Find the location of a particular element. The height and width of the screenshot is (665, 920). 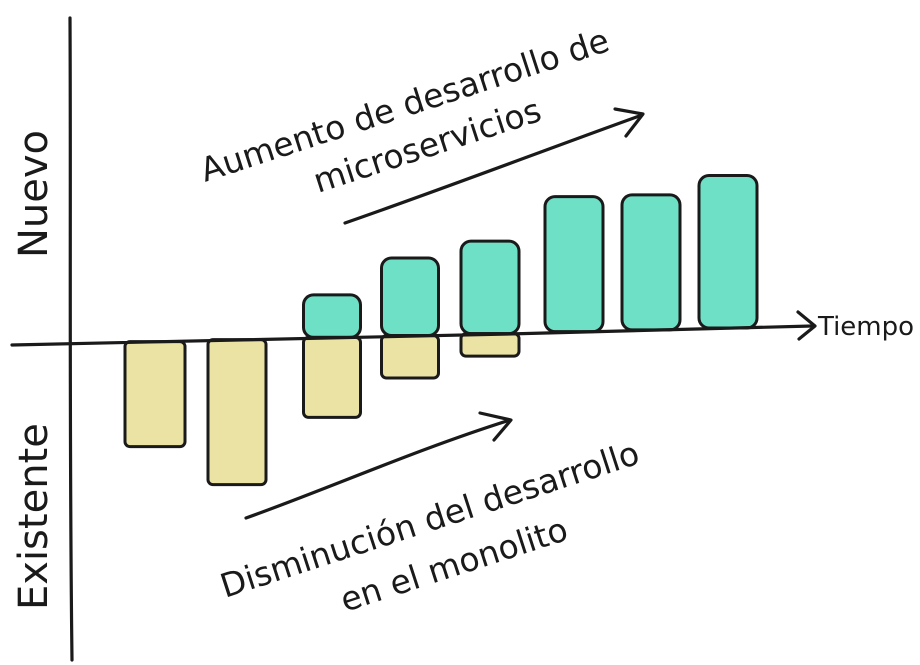

x-axis is located at coordinates (412, 335).